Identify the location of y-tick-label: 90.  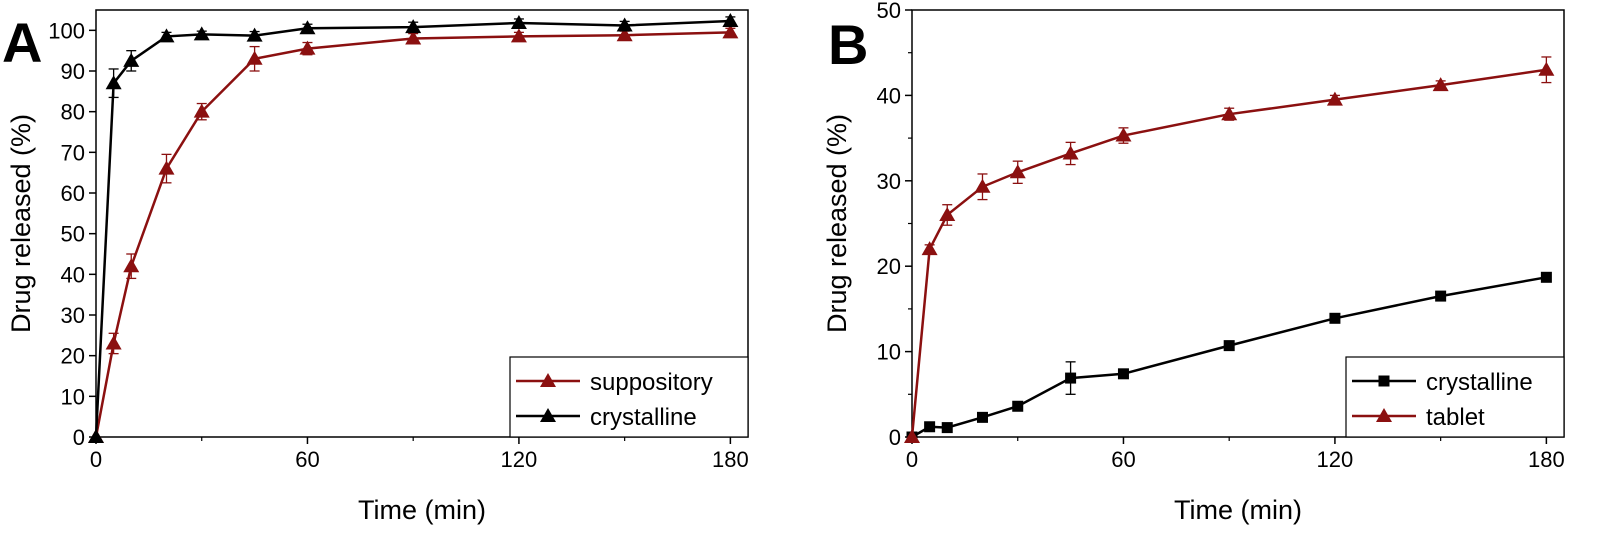
(73, 71).